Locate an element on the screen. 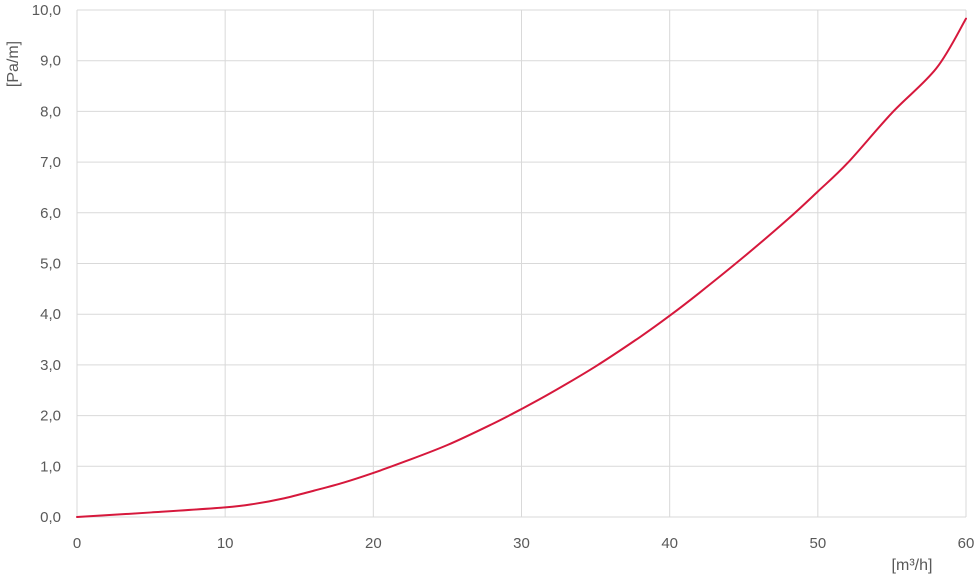 The height and width of the screenshot is (579, 977). y-tick-label: 4,0 is located at coordinates (50, 314).